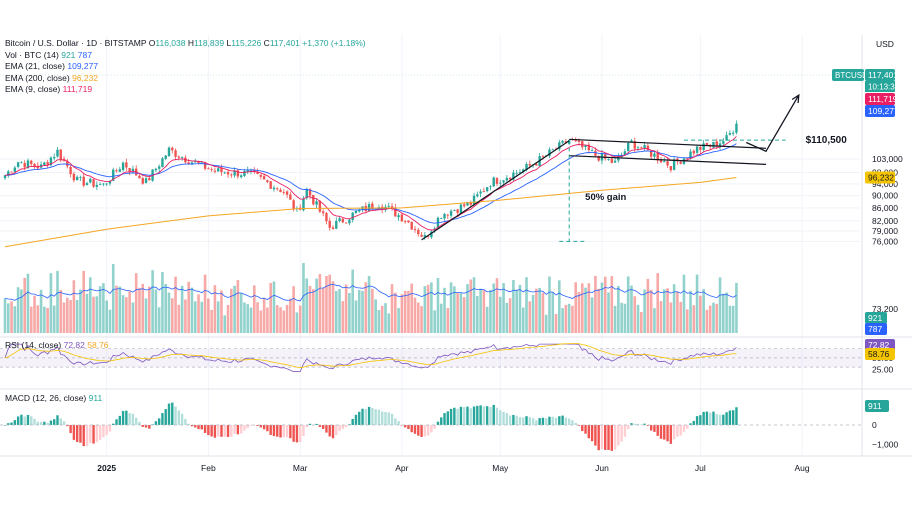 The image size is (912, 513). Describe the element at coordinates (185, 90) in the screenshot. I see `indicator-row: EMA (9, close) 111,719` at that location.